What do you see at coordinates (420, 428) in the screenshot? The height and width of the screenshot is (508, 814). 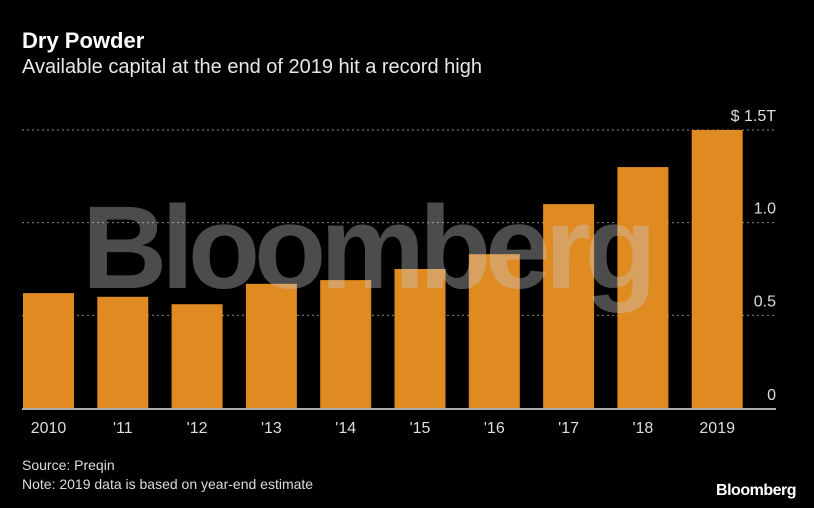 I see `x-tick-label: '15` at bounding box center [420, 428].